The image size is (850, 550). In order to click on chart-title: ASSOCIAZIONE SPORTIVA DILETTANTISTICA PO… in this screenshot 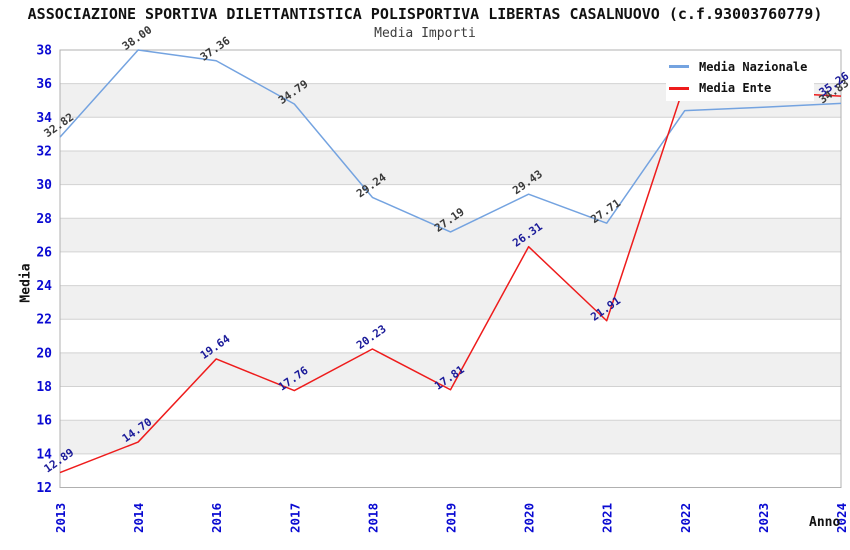, I will do `click(425, 14)`.